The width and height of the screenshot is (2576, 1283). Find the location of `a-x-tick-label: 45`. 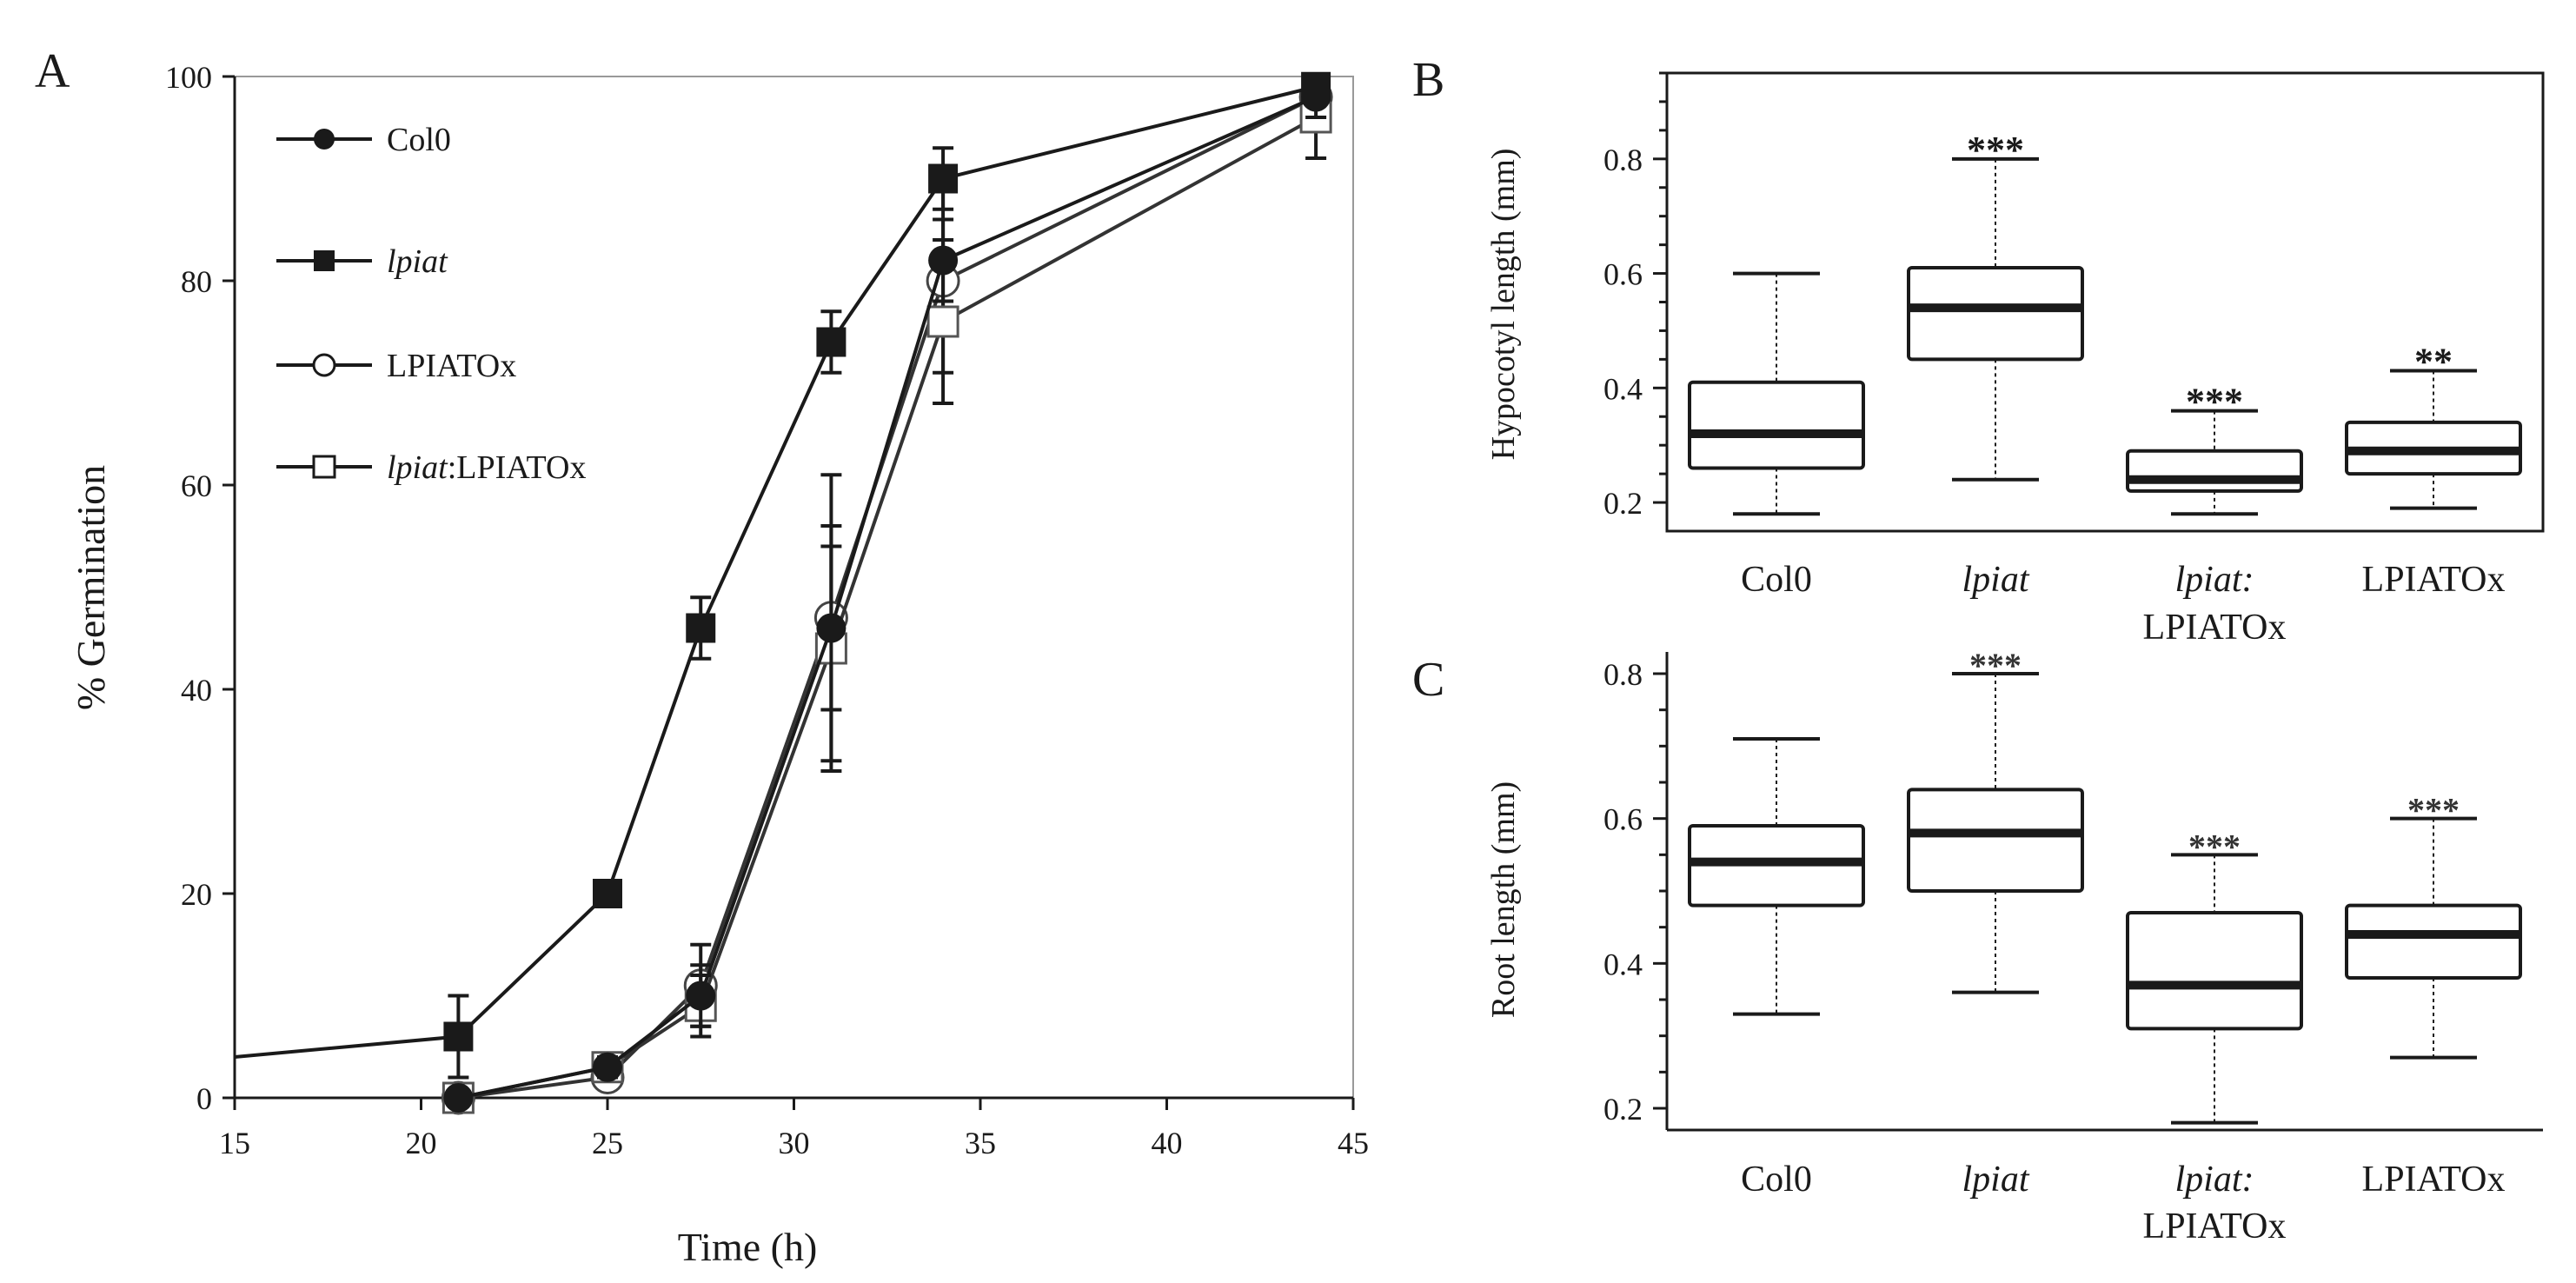

a-x-tick-label: 45 is located at coordinates (1353, 1143).